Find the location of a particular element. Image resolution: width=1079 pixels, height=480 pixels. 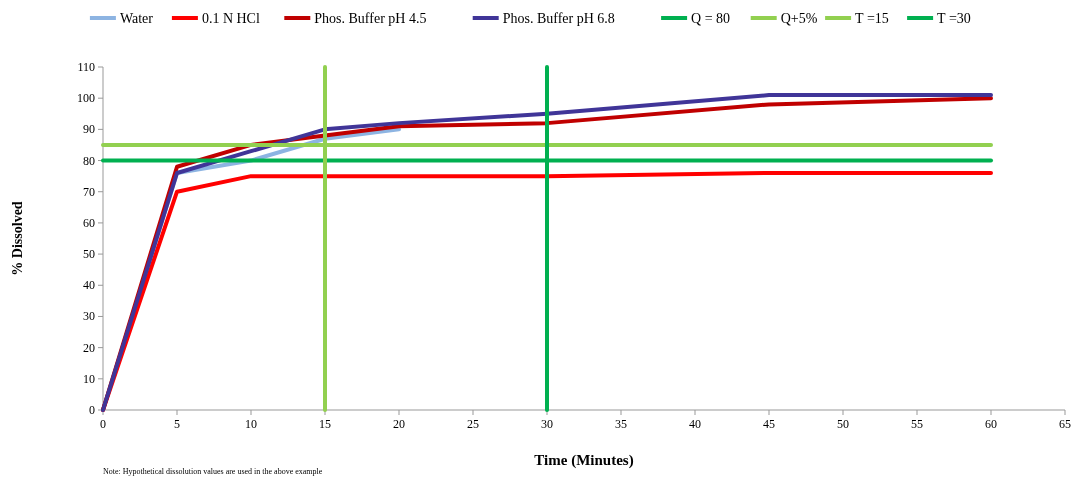

x-tick-label: 5 is located at coordinates (177, 424).